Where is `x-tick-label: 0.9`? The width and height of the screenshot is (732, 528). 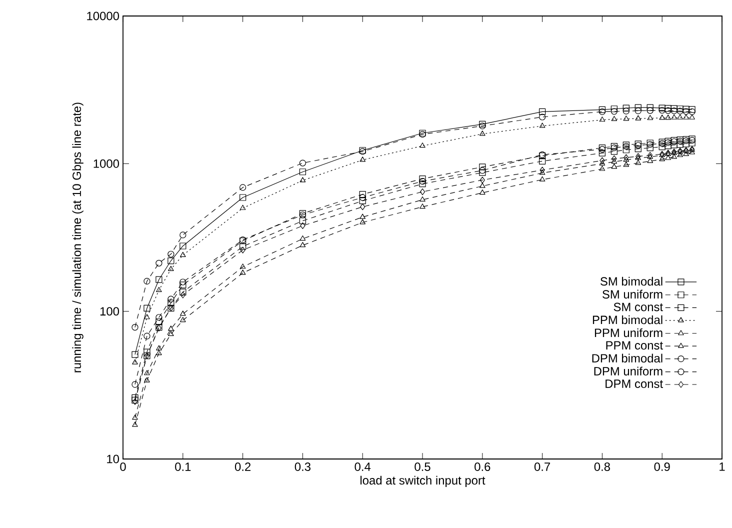 x-tick-label: 0.9 is located at coordinates (662, 466).